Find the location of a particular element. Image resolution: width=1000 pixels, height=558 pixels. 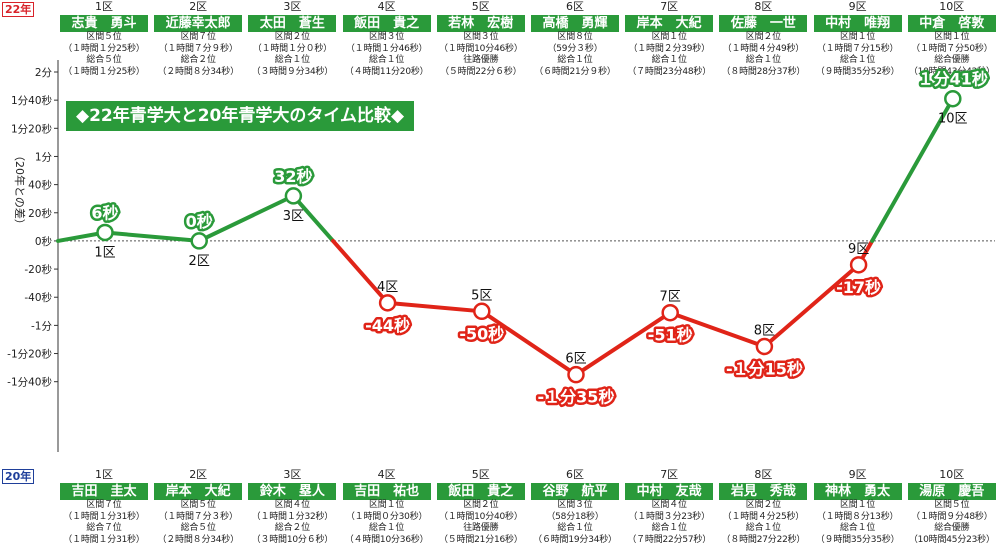

runner-name: 太田 蒼生 is located at coordinates (292, 23).